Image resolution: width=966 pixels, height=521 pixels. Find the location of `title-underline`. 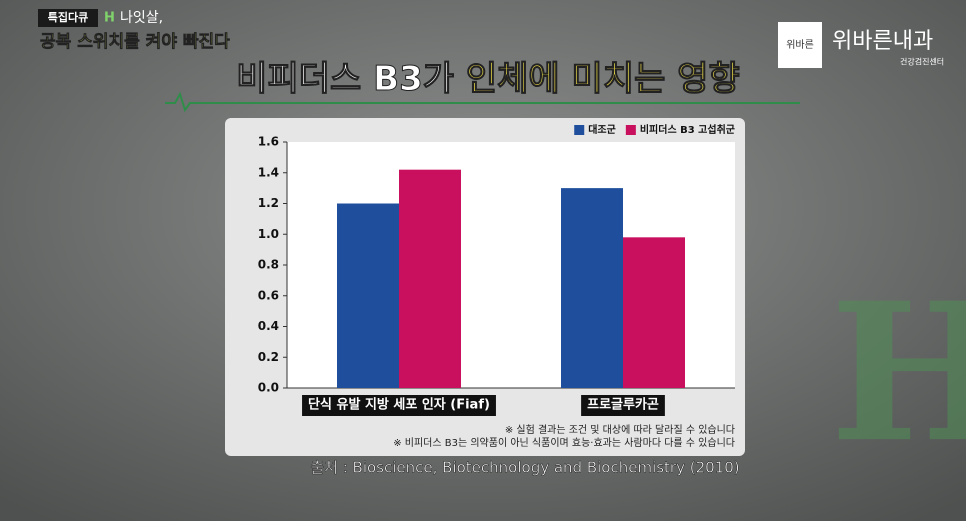

title-underline is located at coordinates (482, 102).